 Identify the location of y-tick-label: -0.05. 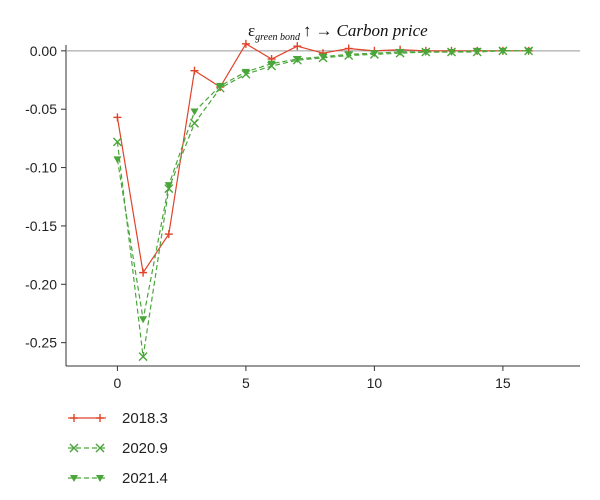
(41, 109).